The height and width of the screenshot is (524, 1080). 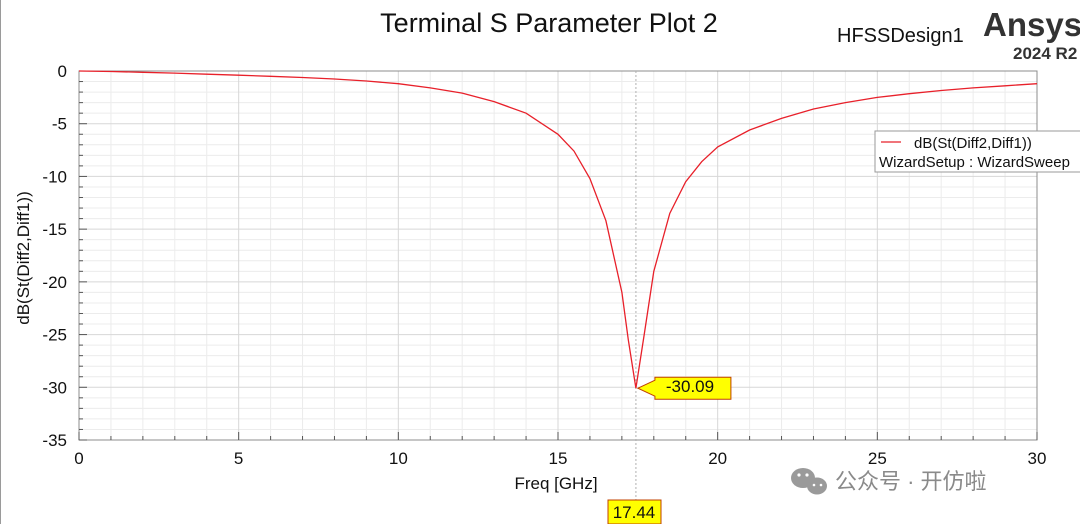 What do you see at coordinates (1037, 458) in the screenshot?
I see `x-tick-label: 30` at bounding box center [1037, 458].